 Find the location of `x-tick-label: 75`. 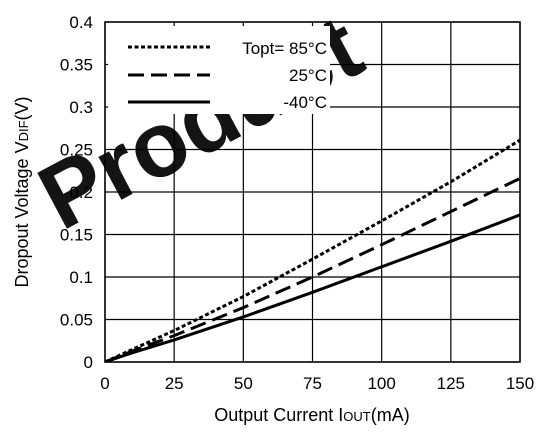

x-tick-label: 75 is located at coordinates (312, 383).